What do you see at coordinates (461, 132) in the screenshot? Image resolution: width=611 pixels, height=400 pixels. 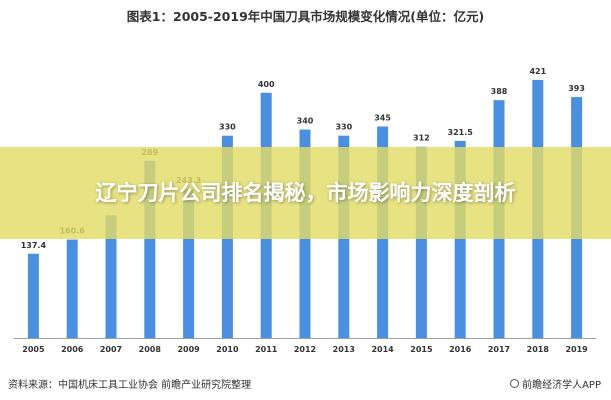 I see `value-label-2016: 321.5` at bounding box center [461, 132].